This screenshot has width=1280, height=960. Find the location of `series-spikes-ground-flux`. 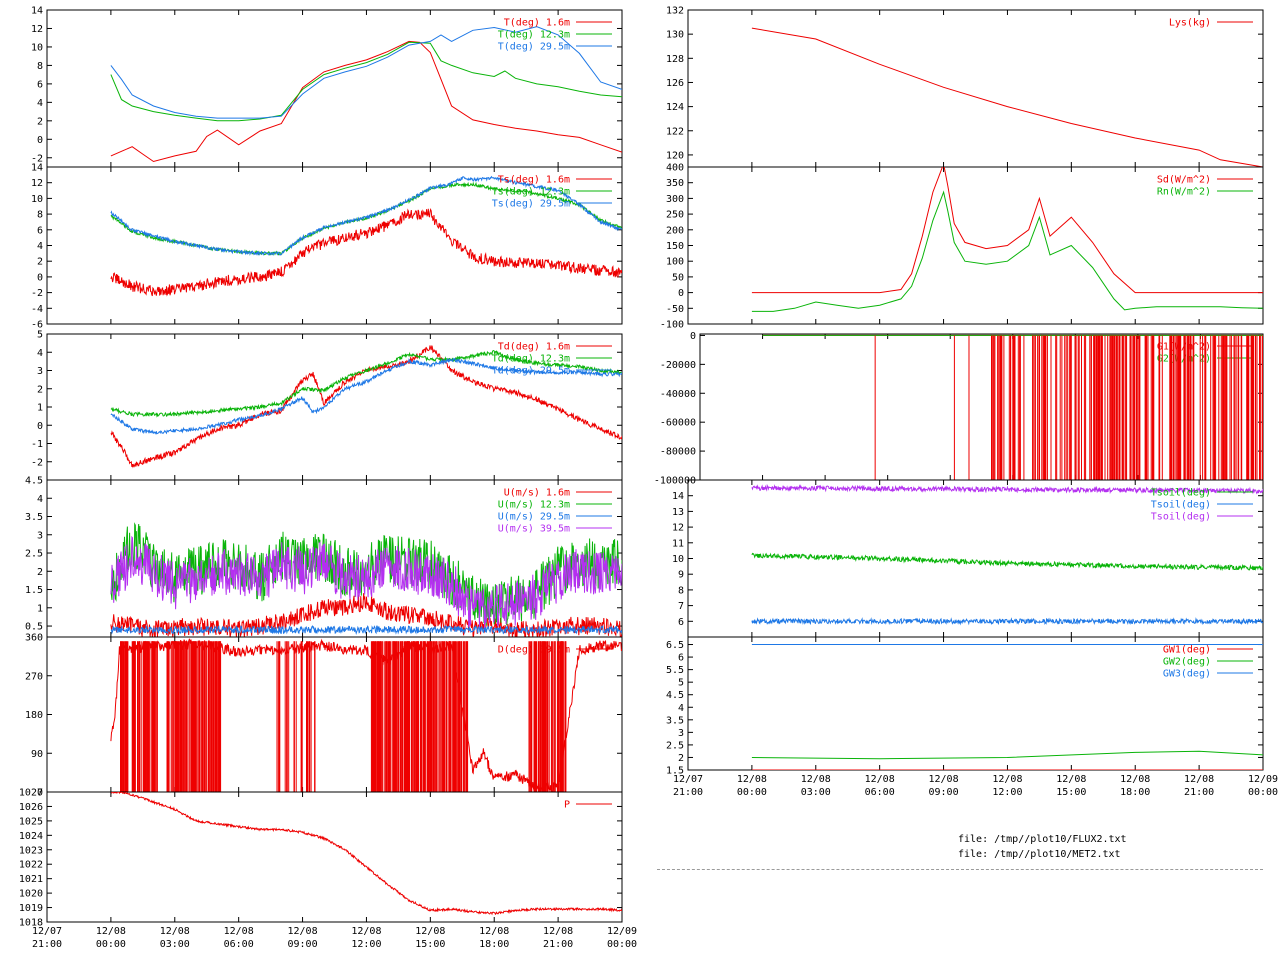

series-spikes-ground-flux is located at coordinates (1068, 407).